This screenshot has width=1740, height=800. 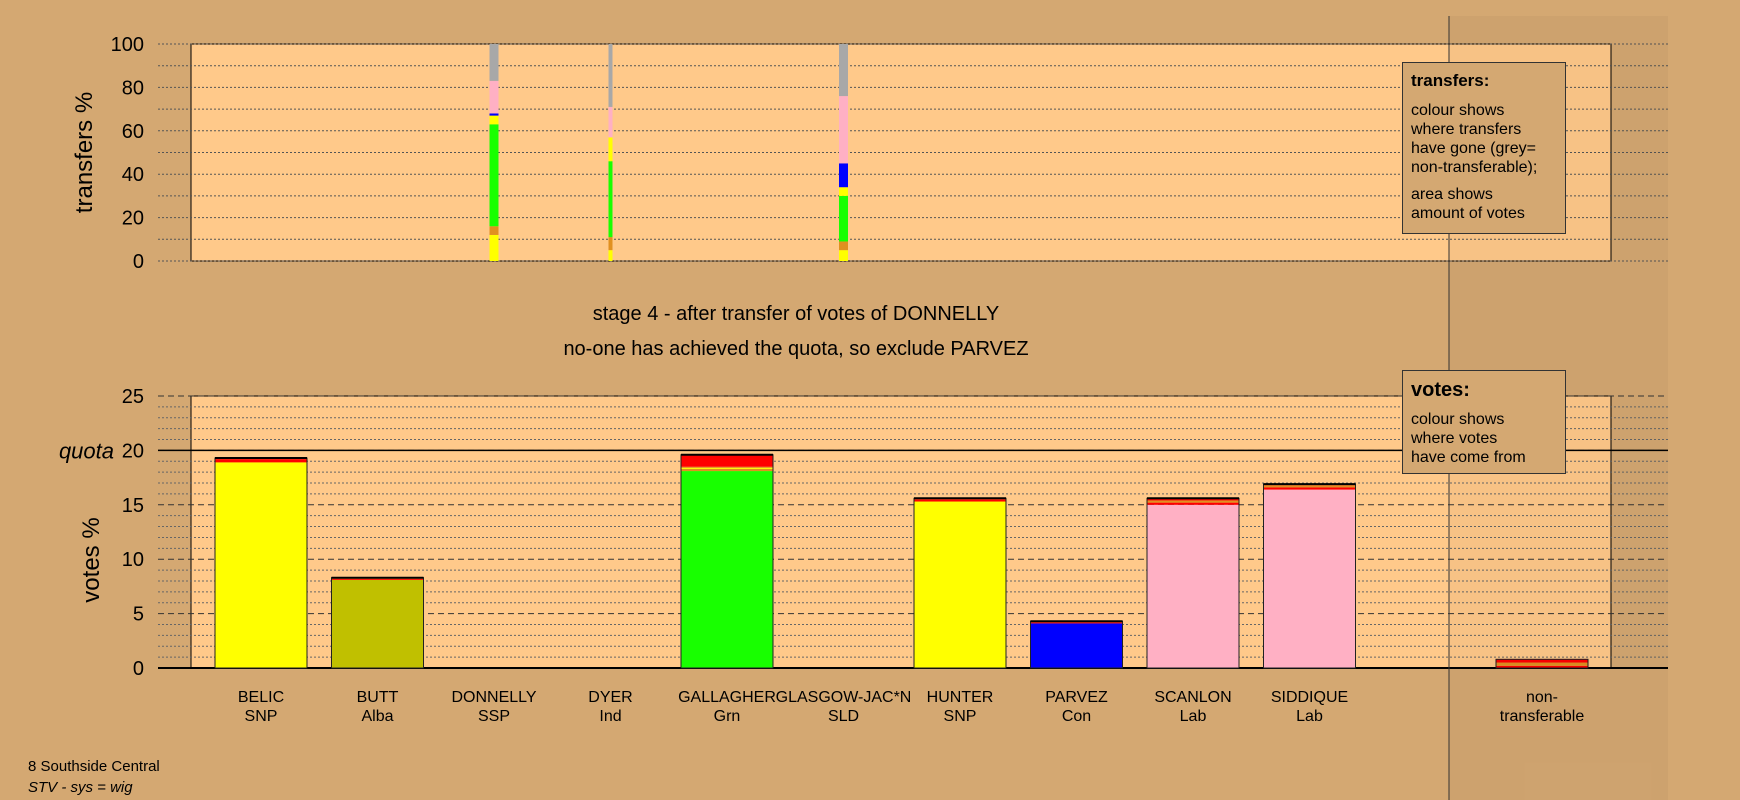 What do you see at coordinates (1458, 419) in the screenshot?
I see `votes-legend-line: colour shows` at bounding box center [1458, 419].